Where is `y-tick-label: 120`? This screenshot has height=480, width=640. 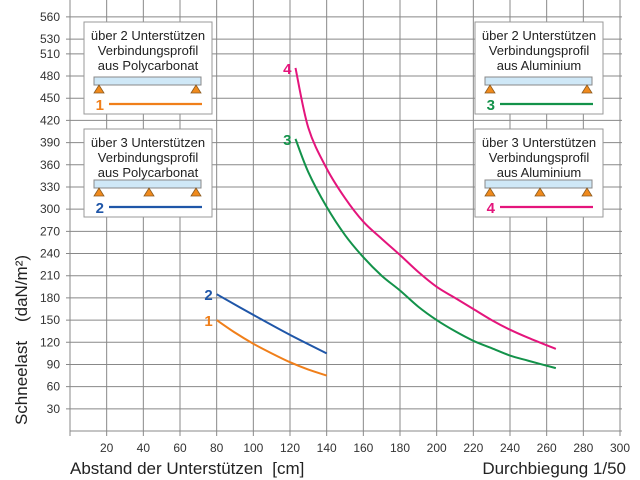
y-tick-label: 120 is located at coordinates (50, 342).